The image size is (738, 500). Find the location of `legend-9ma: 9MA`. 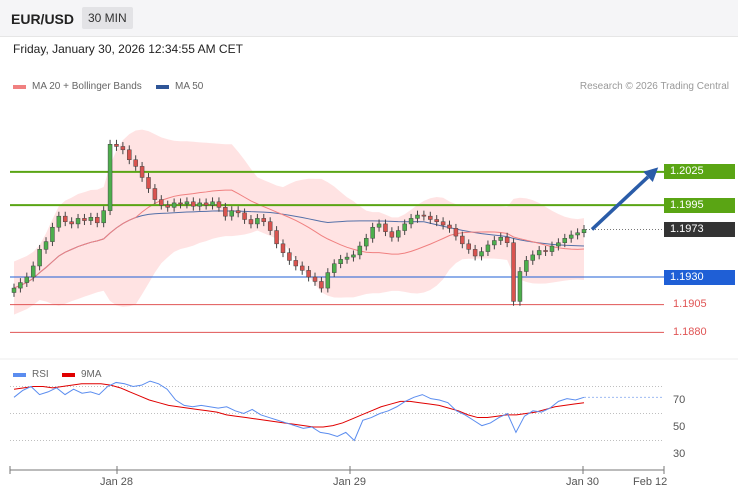

legend-9ma: 9MA is located at coordinates (82, 374).